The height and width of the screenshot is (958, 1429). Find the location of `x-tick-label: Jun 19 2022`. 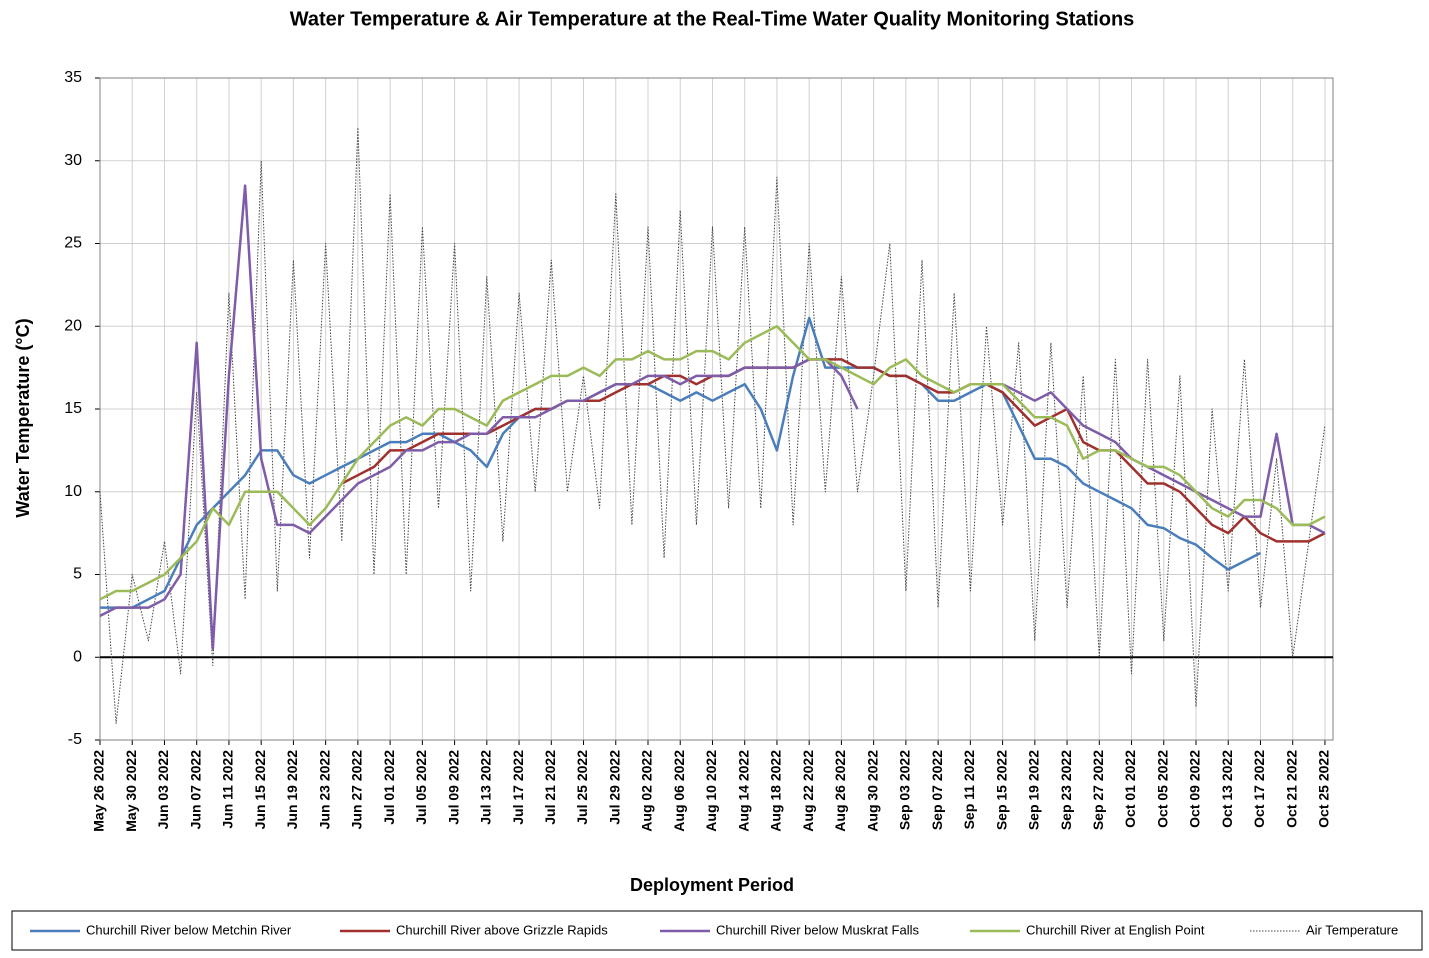

x-tick-label: Jun 19 2022 is located at coordinates (292, 790).